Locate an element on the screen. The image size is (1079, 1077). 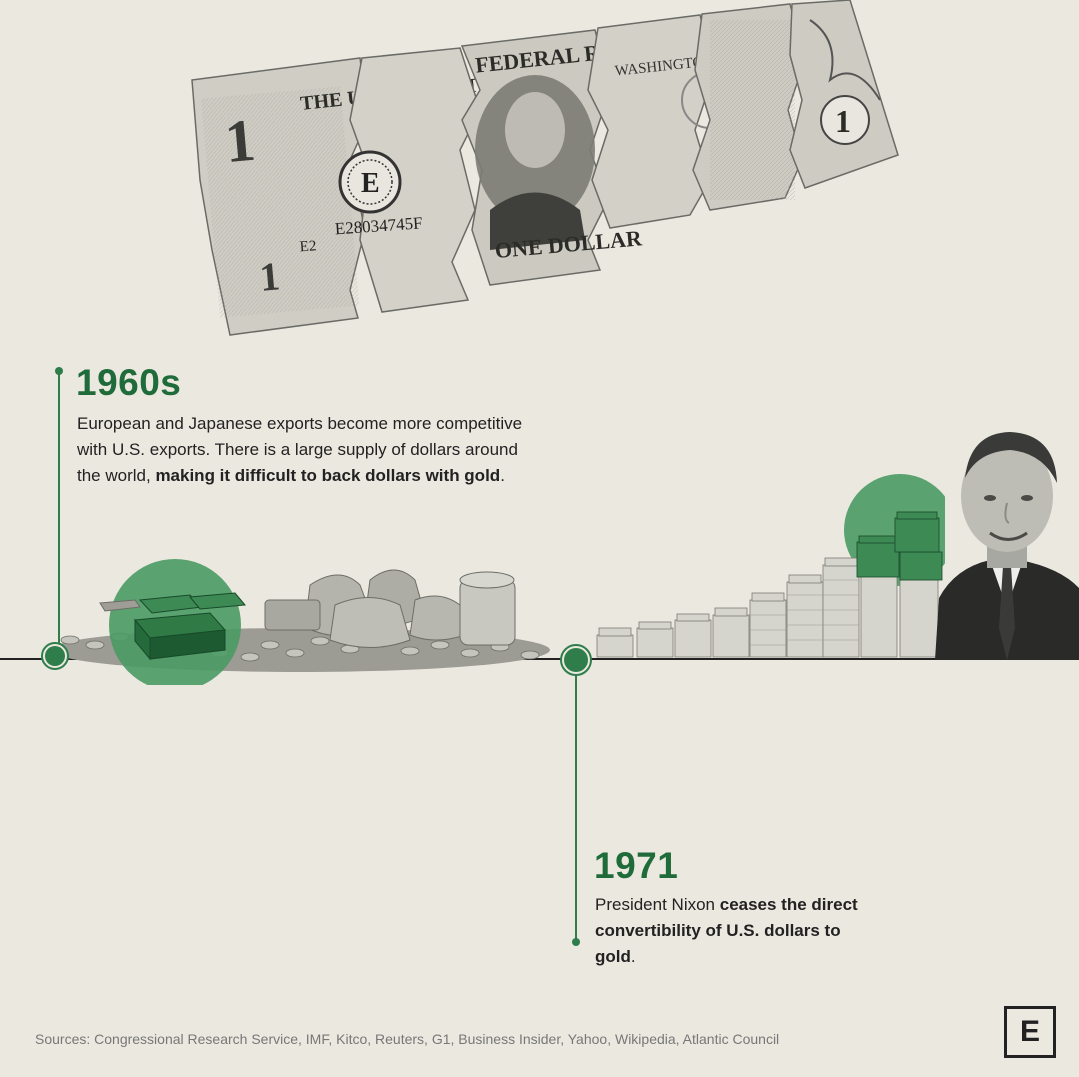
year-1971-text-plain: President Nixon is located at coordinates (657, 904).